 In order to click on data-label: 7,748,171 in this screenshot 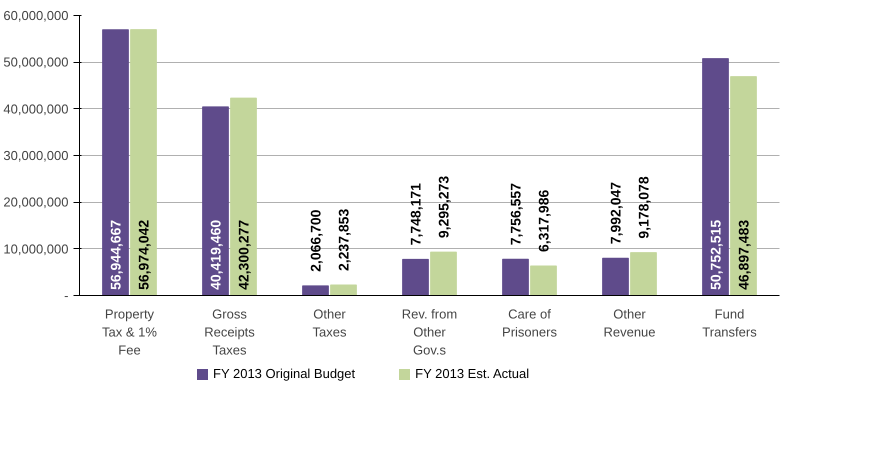, I will do `click(416, 214)`.